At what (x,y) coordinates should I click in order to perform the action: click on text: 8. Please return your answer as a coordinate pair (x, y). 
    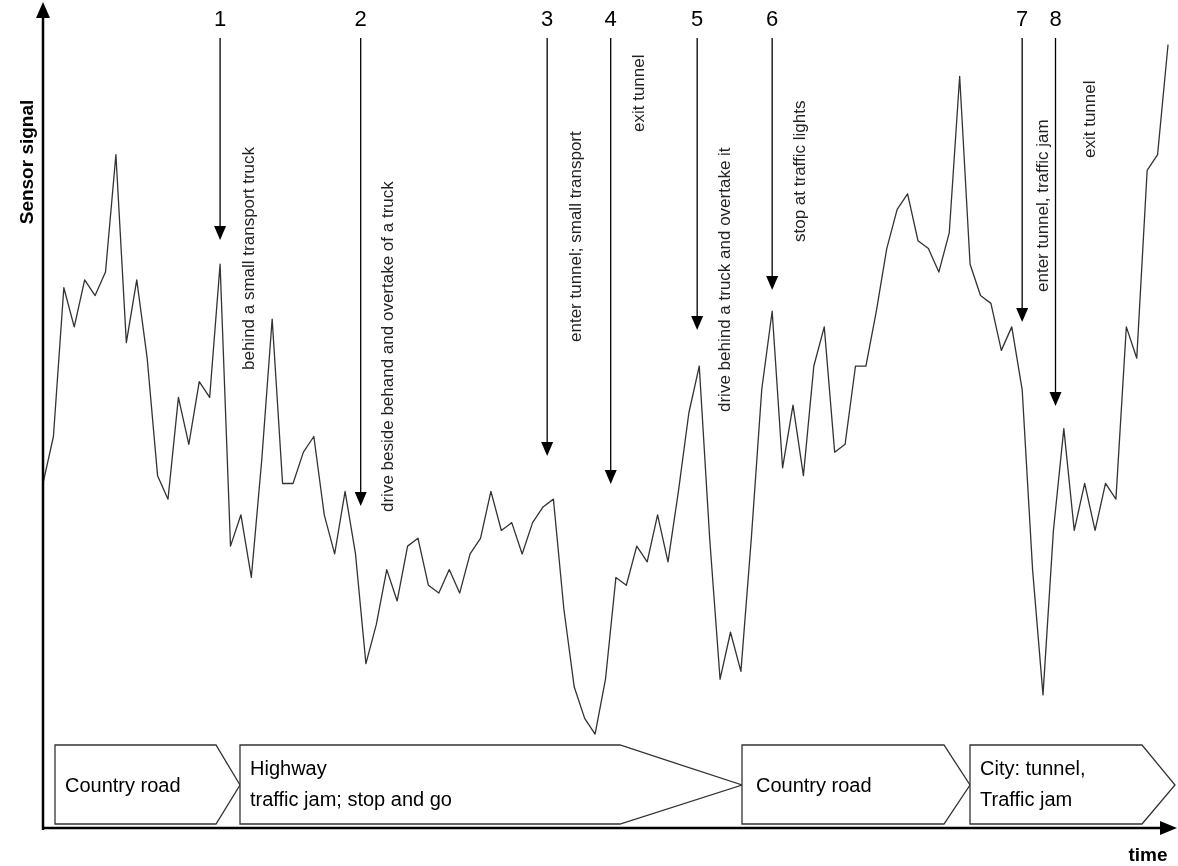
    Looking at the image, I should click on (1055, 18).